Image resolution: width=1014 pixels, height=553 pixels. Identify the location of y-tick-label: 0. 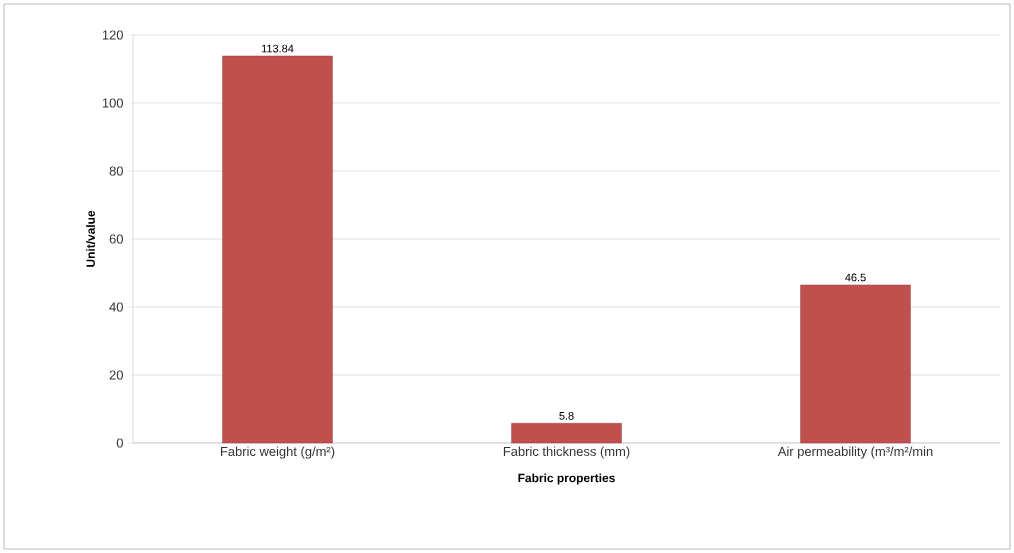
(119, 443).